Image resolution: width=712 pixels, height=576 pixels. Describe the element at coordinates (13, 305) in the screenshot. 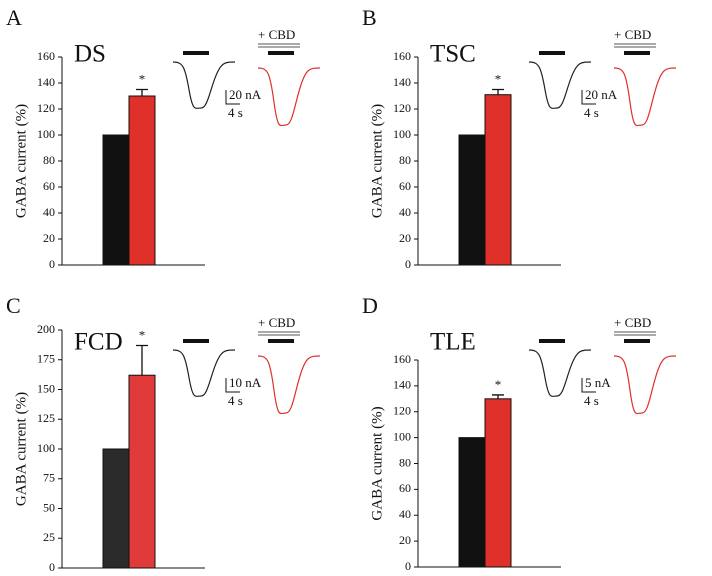

I see `panel-letter: C` at that location.